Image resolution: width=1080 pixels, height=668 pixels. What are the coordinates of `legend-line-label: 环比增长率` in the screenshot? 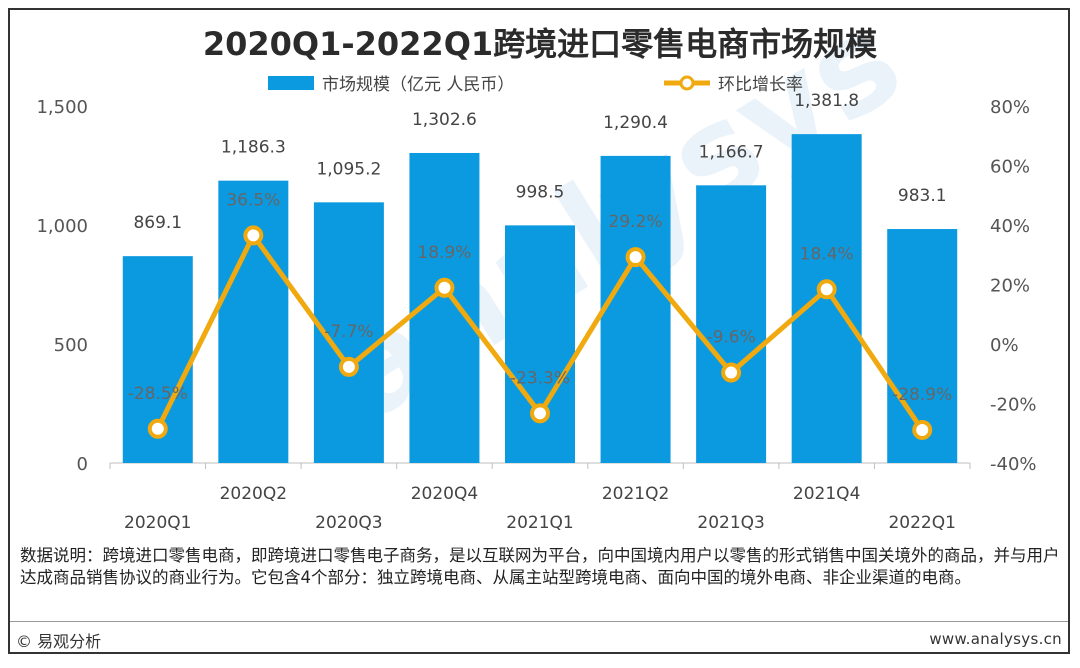 It's located at (760, 85).